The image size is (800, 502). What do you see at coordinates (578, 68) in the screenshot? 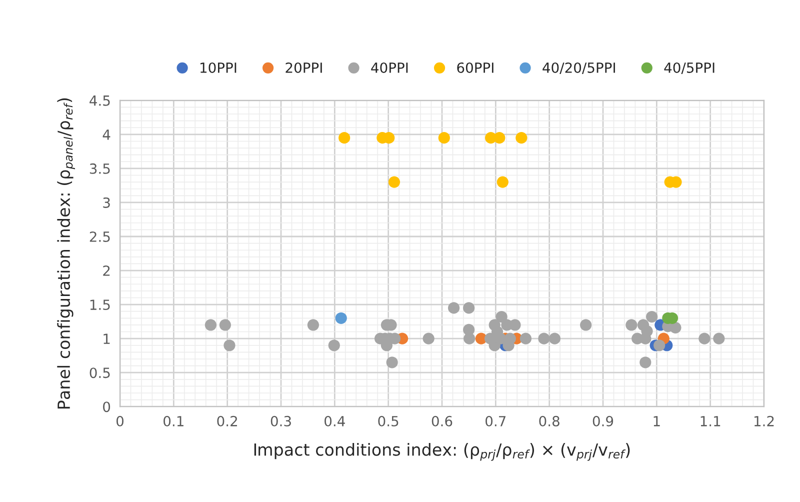
I see `legend-label: 40/20/5PPI` at bounding box center [578, 68].